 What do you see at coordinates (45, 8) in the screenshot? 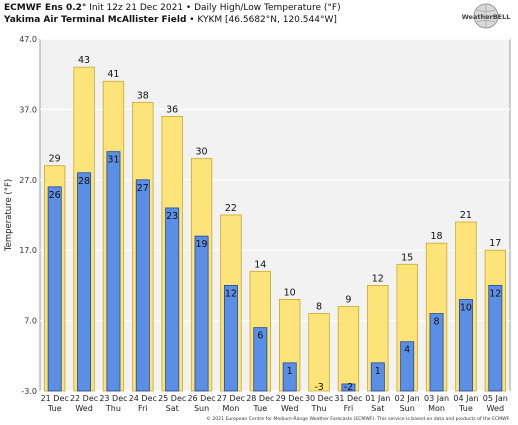
I see `model-name: ECMWF Ens 0.2°` at bounding box center [45, 8].